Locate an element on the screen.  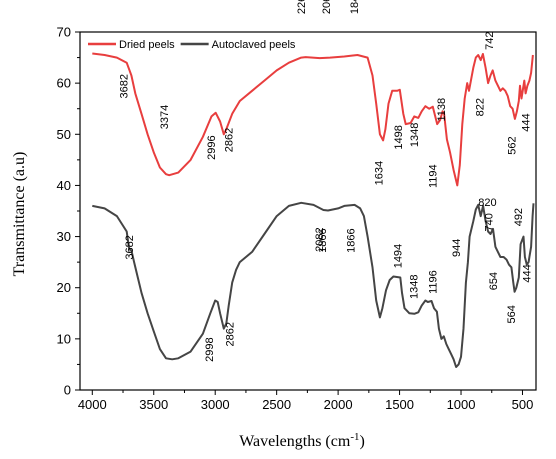
y-tick-label: 60 is located at coordinates (64, 83).